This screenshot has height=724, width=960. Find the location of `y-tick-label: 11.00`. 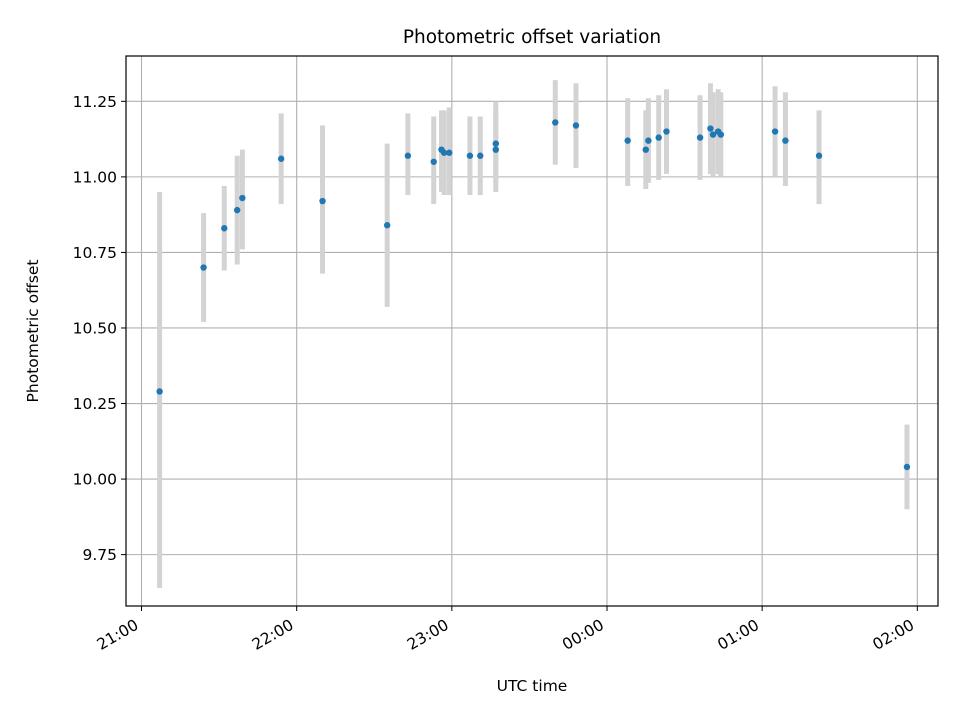

y-tick-label: 11.00 is located at coordinates (95, 177).